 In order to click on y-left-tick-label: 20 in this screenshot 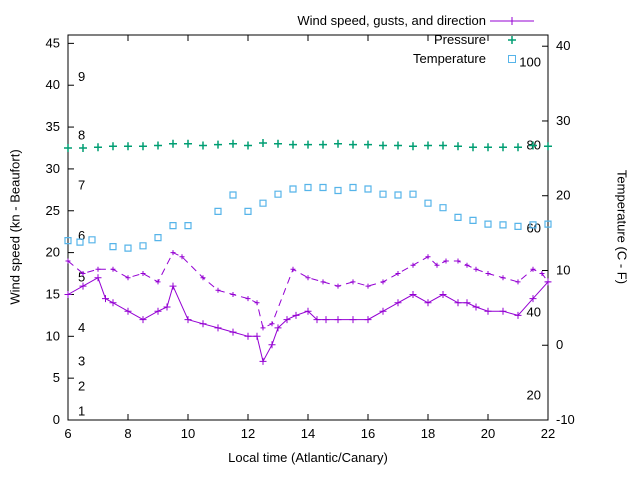, I will do `click(53, 252)`.